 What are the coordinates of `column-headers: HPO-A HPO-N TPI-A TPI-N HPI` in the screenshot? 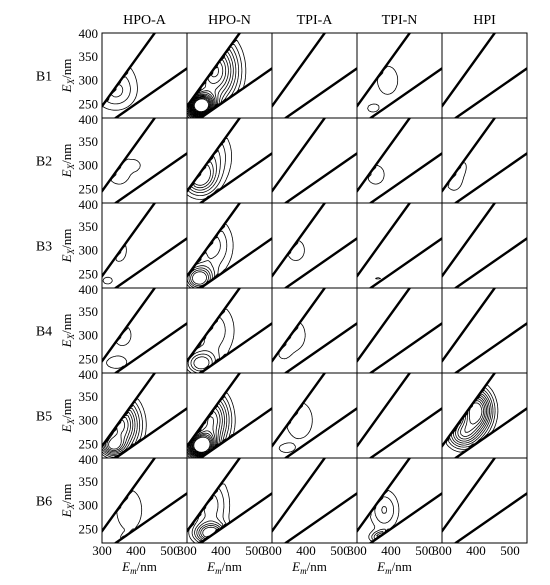 It's located at (309, 20).